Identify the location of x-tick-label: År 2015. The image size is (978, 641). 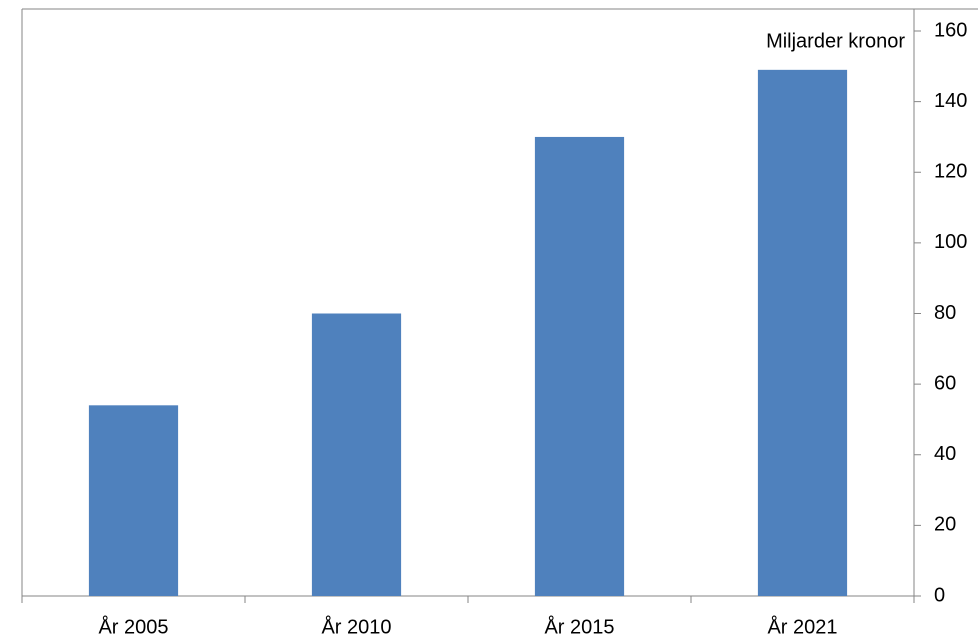
(579, 626).